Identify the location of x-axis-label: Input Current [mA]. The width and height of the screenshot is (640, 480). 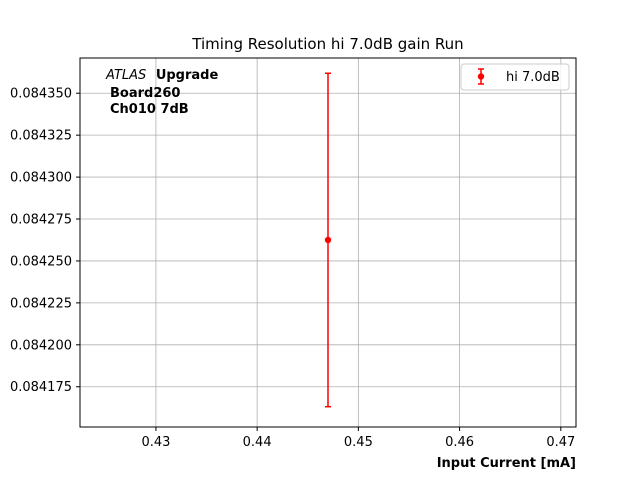
(506, 463).